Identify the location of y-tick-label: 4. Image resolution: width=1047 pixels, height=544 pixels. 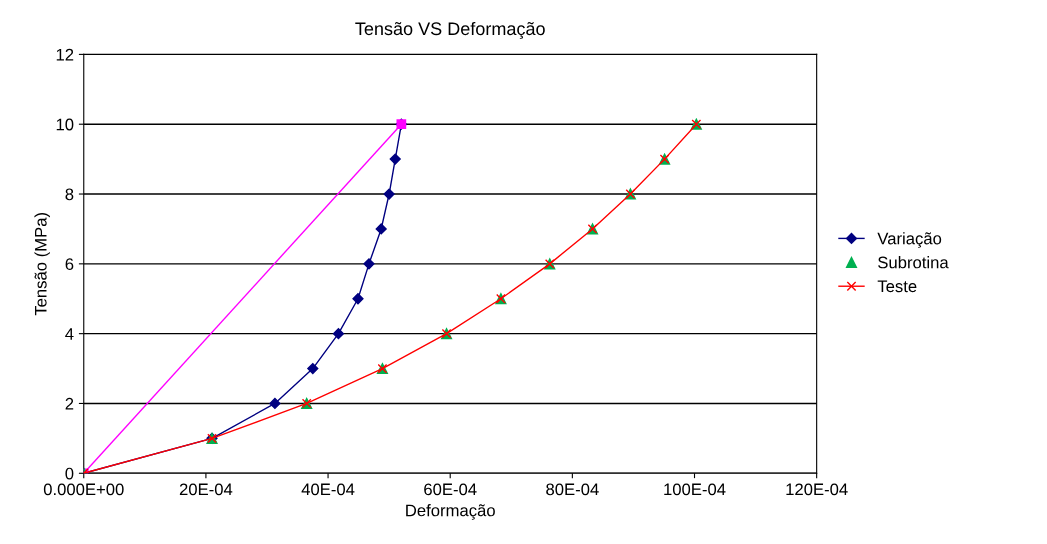
(69, 334).